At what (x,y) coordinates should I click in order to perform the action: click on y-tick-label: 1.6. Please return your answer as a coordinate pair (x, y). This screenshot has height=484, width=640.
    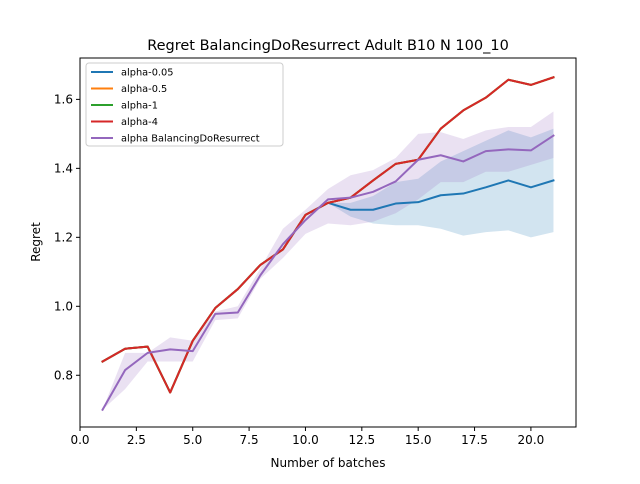
    Looking at the image, I should click on (63, 100).